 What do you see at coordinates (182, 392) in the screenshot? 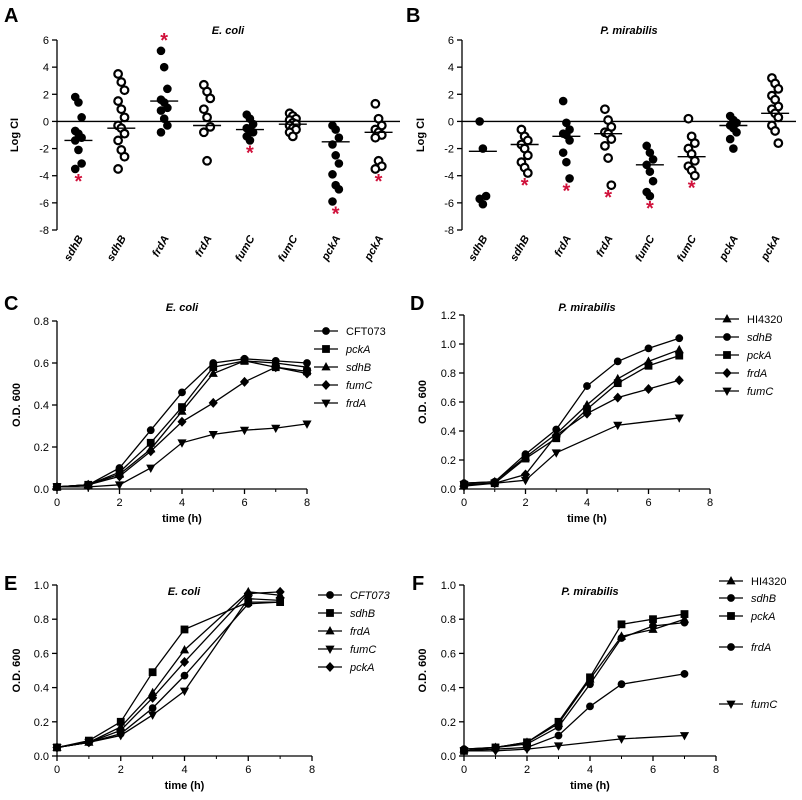
I see `series-point-CFT073` at bounding box center [182, 392].